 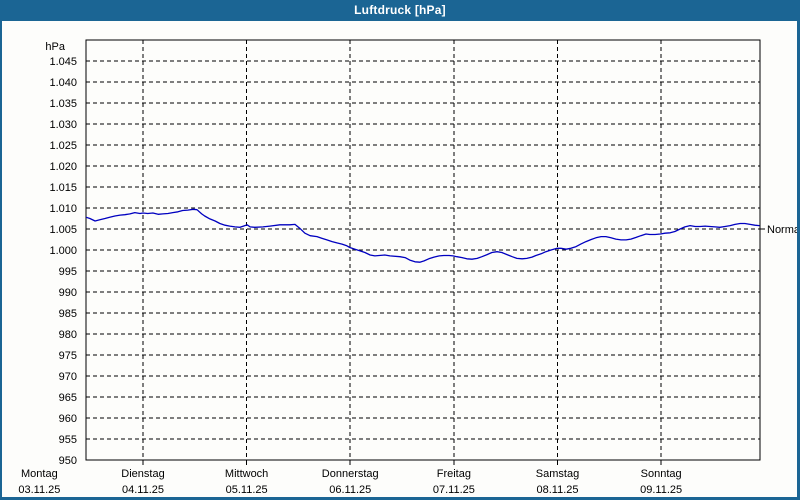 I want to click on y-tick-label: 960, so click(x=68, y=419).